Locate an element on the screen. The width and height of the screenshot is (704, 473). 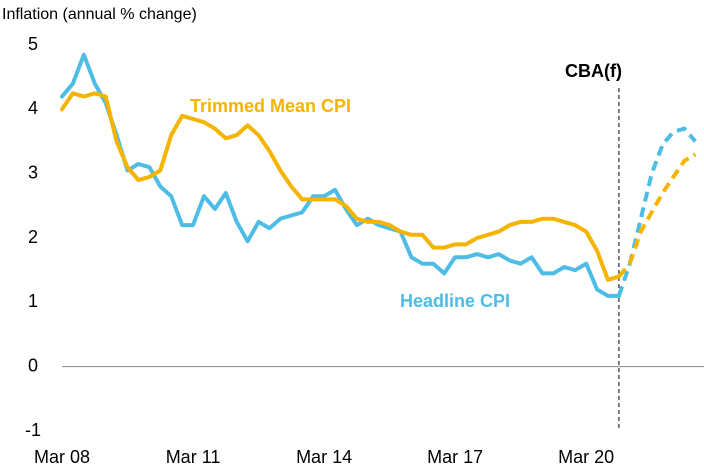
x-tick-label: Mar 14 is located at coordinates (324, 457).